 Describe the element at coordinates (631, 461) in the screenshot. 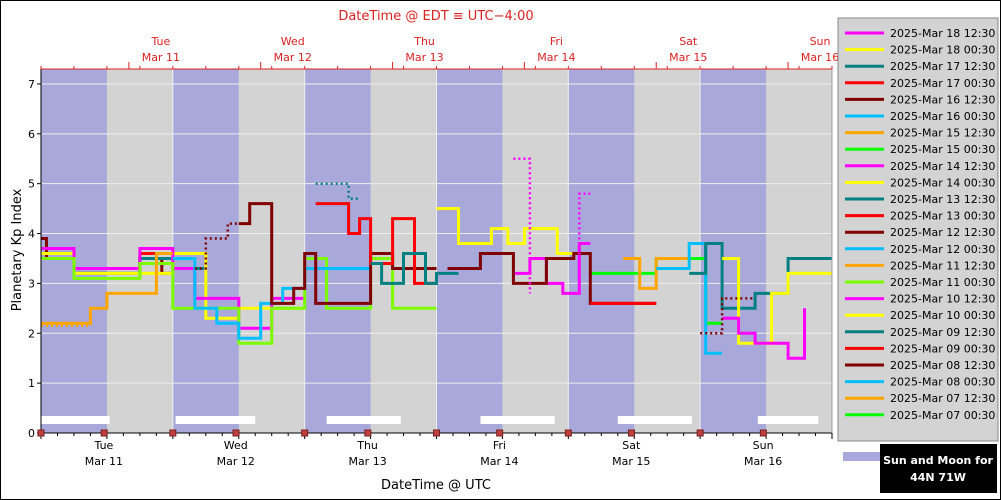

I see `x-tick-date-label: Mar 15` at that location.